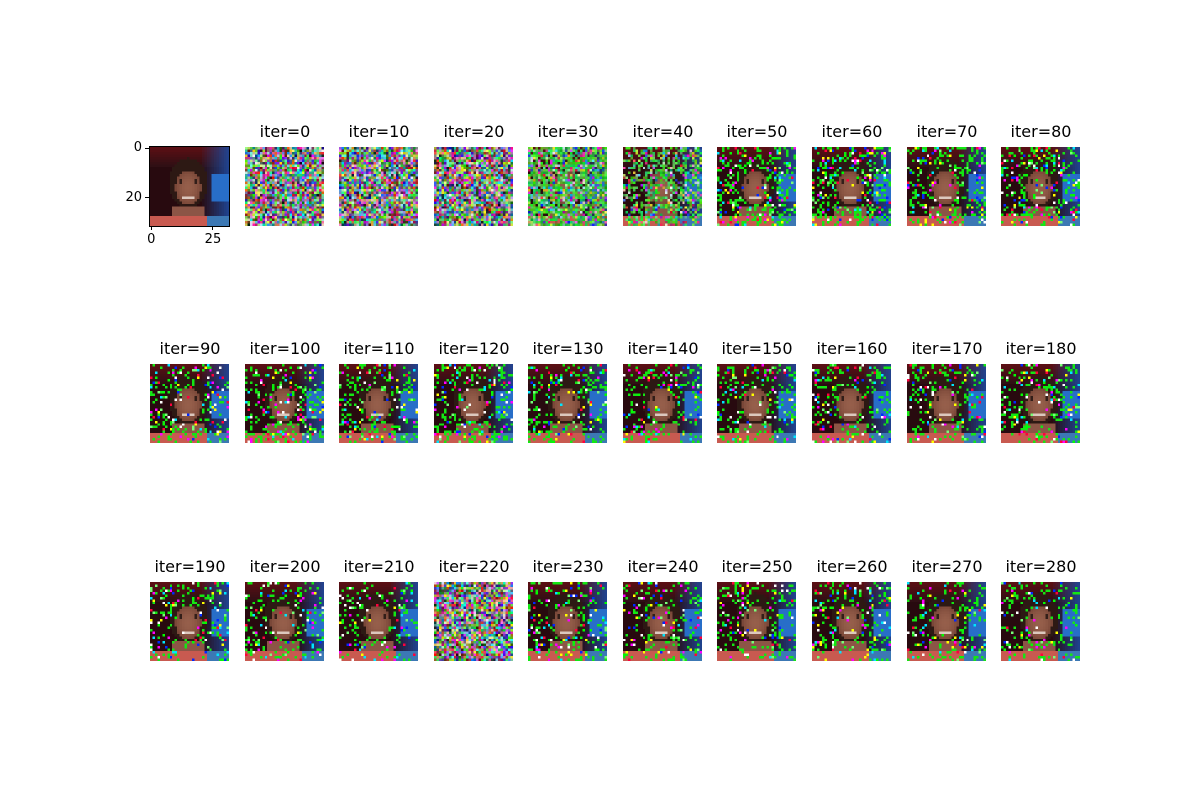 This screenshot has width=1200, height=800. What do you see at coordinates (852, 131) in the screenshot?
I see `panel-title: iter=60` at bounding box center [852, 131].